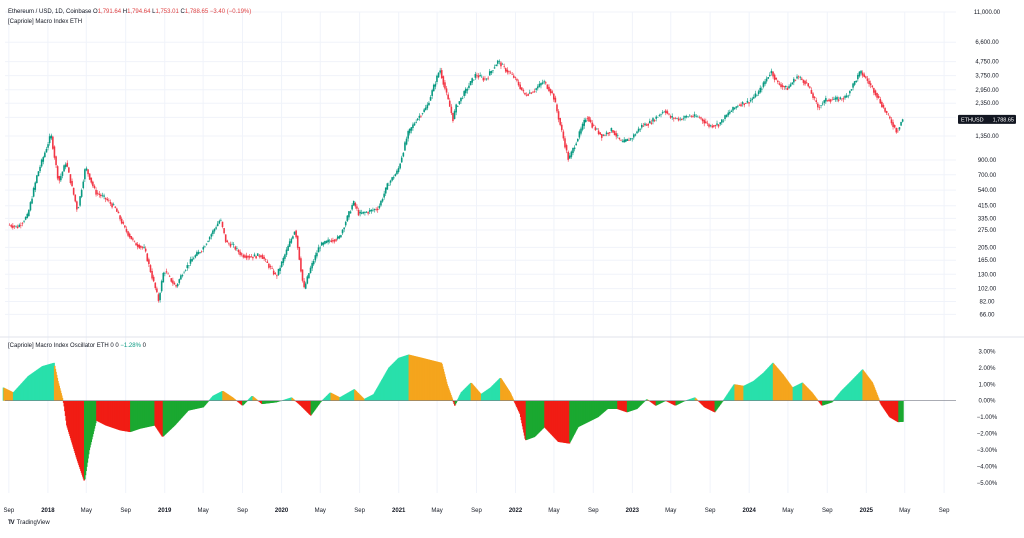 The image size is (1024, 538). I want to click on indicator-label: [Capriole] Macro Index ETH, so click(45, 22).